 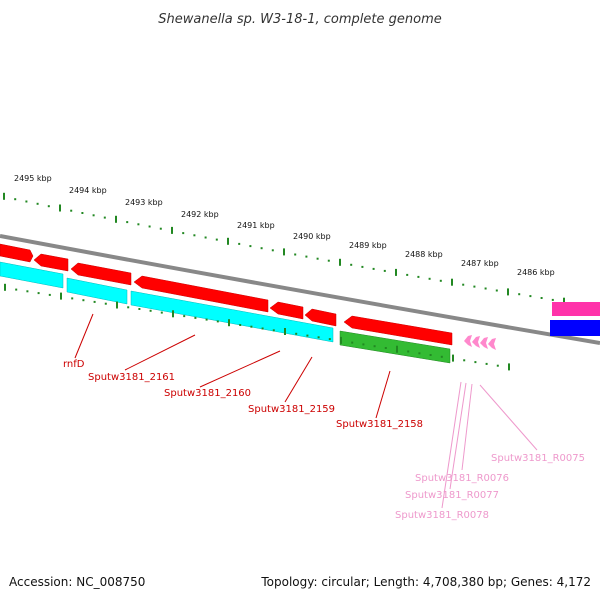 What do you see at coordinates (576, 309) in the screenshot?
I see `magenta-feature` at bounding box center [576, 309].